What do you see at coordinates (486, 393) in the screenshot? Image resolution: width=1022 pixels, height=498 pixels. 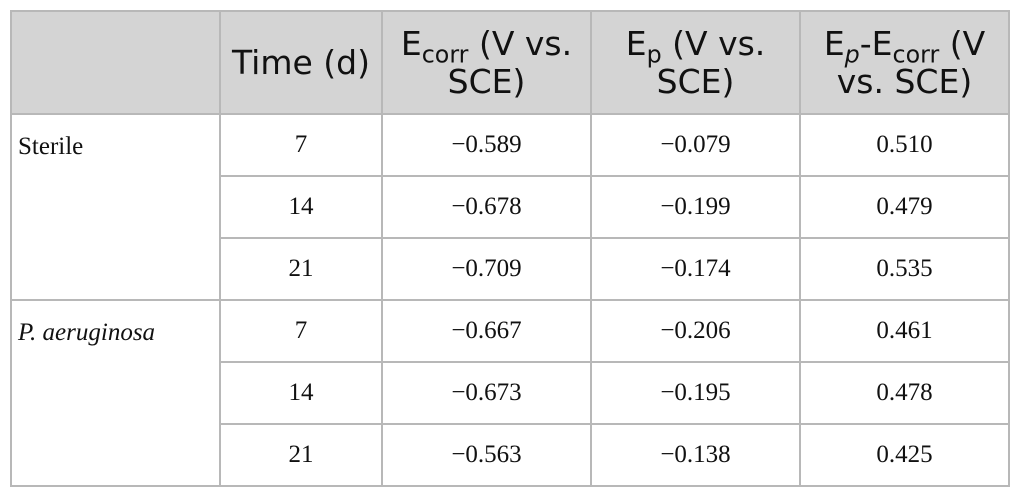 I see `cell-ecorr: −0.673` at bounding box center [486, 393].